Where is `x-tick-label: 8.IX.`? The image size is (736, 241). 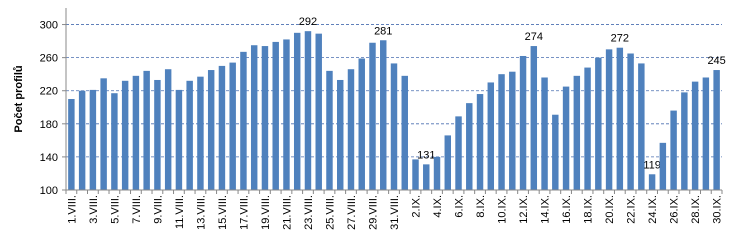 x-tick-label: 8.IX. is located at coordinates (481, 206).